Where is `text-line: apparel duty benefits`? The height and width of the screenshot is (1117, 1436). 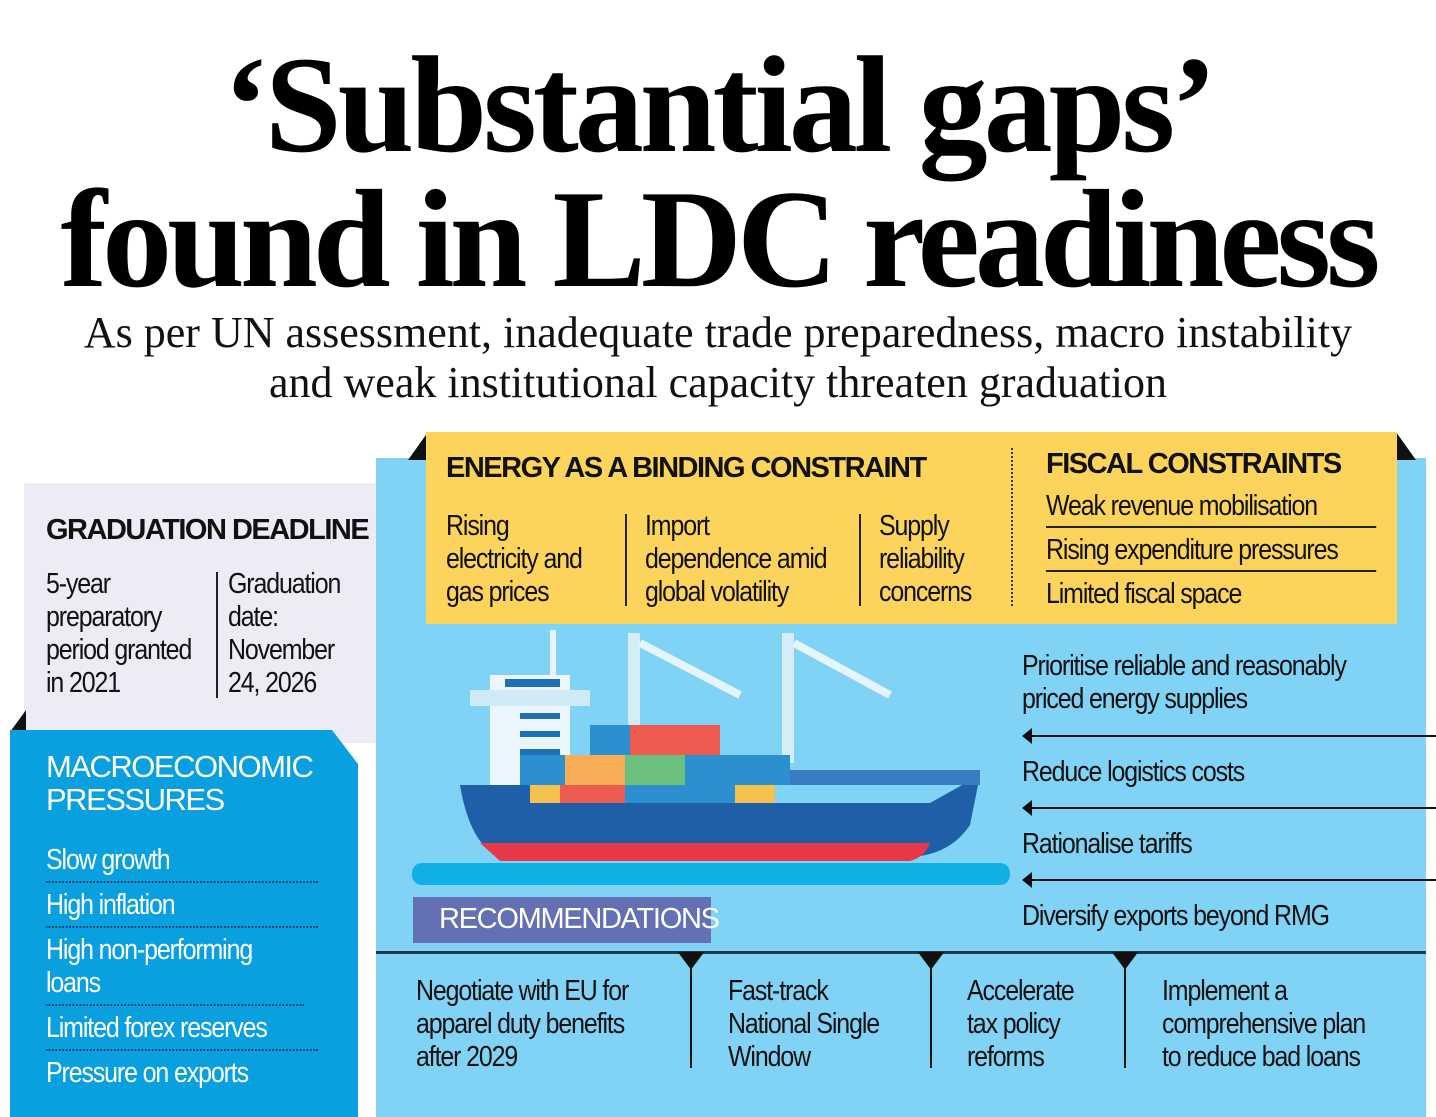
text-line: apparel duty benefits is located at coordinates (520, 1024).